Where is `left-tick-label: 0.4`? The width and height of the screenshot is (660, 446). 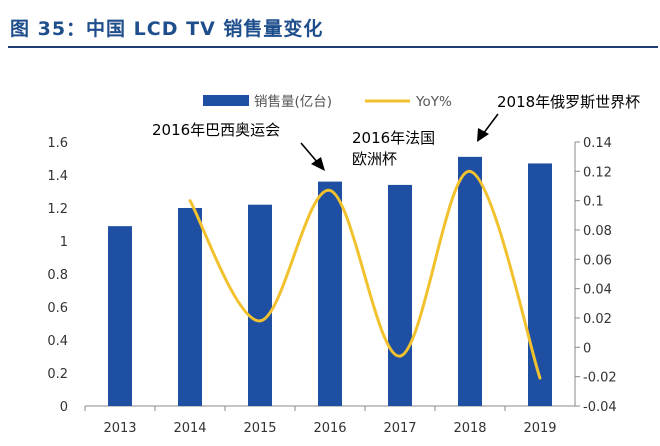
left-tick-label: 0.4 is located at coordinates (57, 341).